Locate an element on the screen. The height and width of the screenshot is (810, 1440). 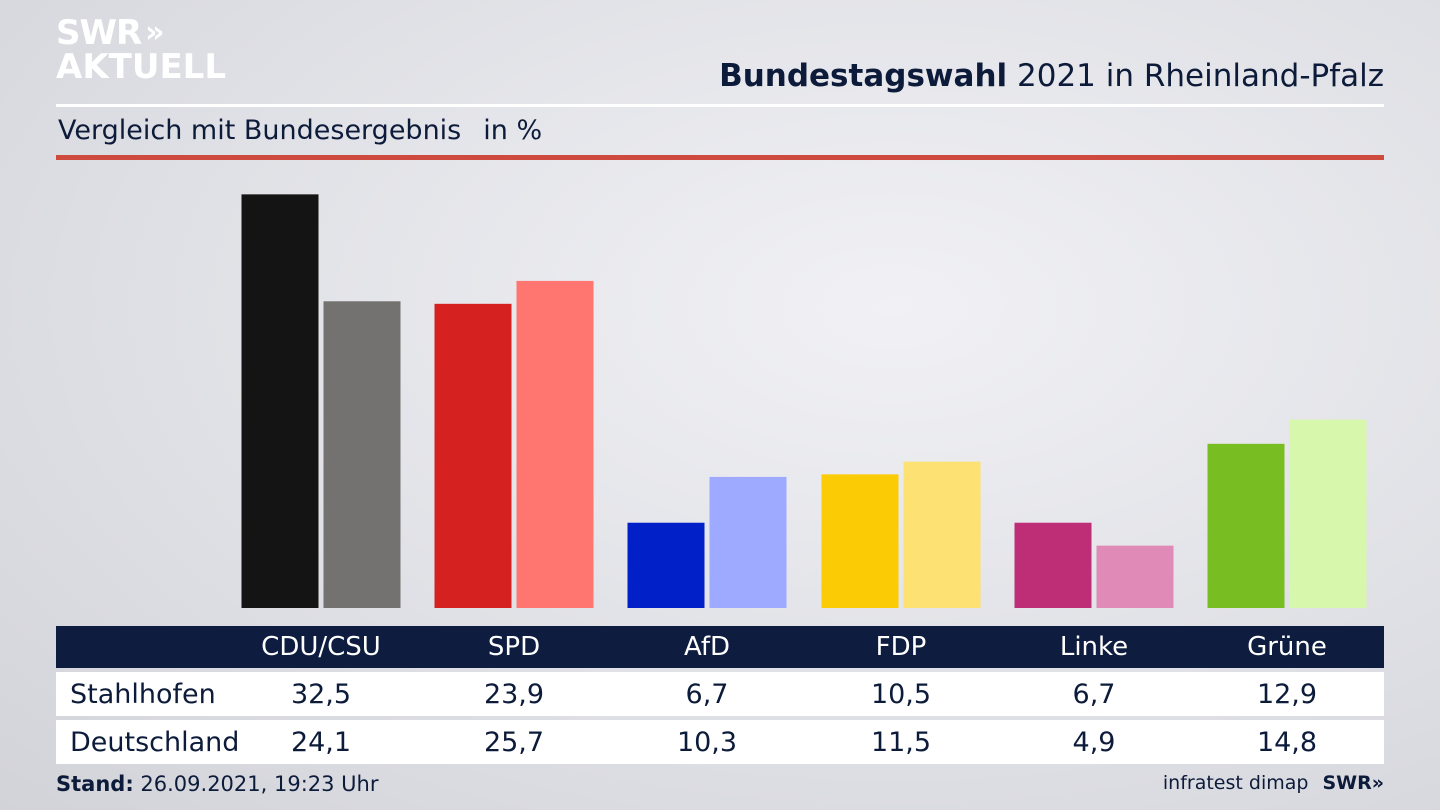
source-credit: infratest dimap SWR» is located at coordinates (1273, 783).